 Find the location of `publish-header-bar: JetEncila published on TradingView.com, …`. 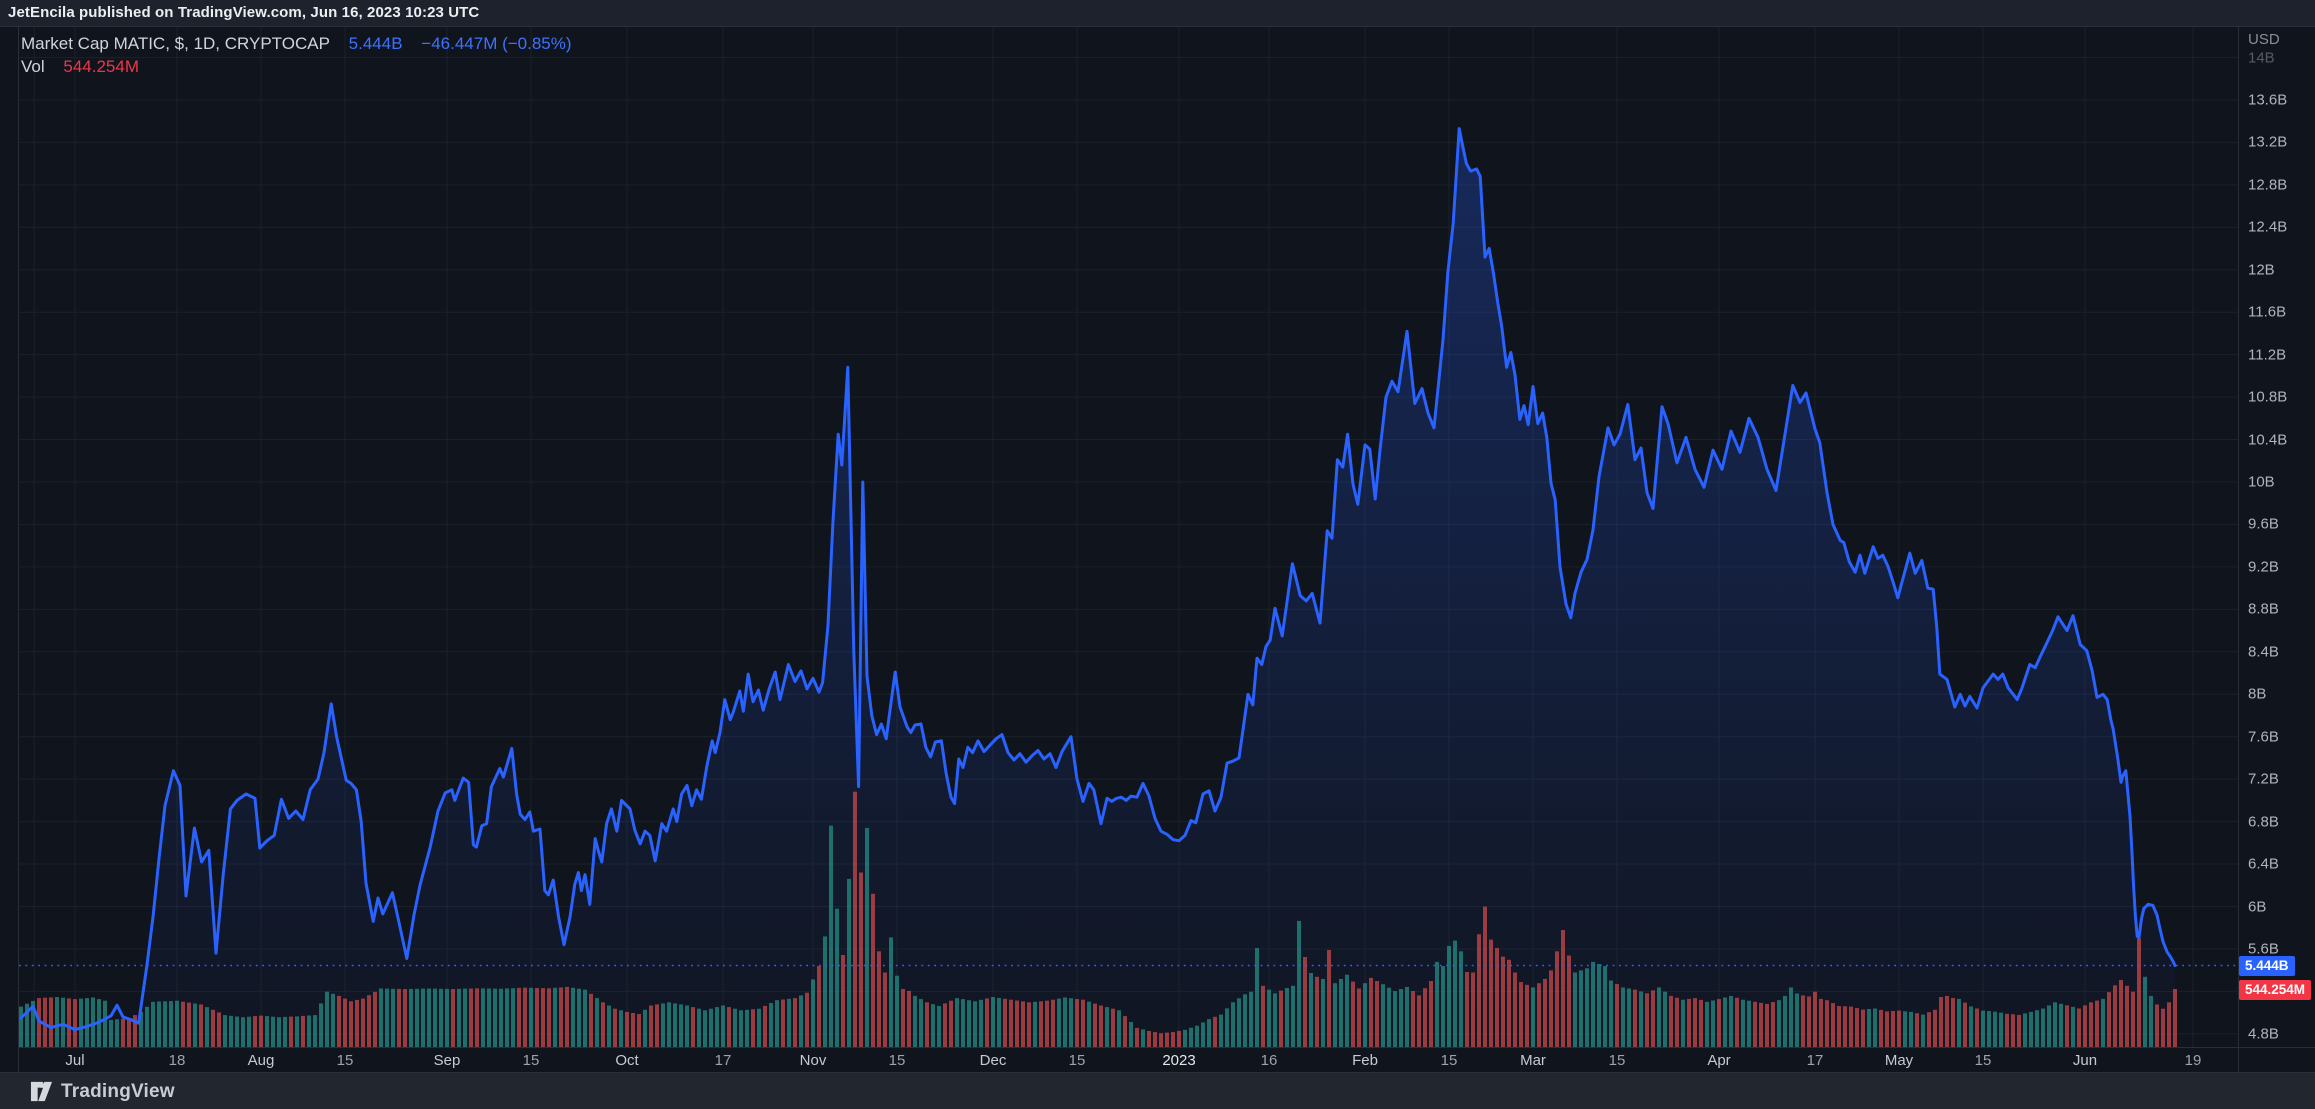

publish-header-bar: JetEncila published on TradingView.com, … is located at coordinates (1157, 13).